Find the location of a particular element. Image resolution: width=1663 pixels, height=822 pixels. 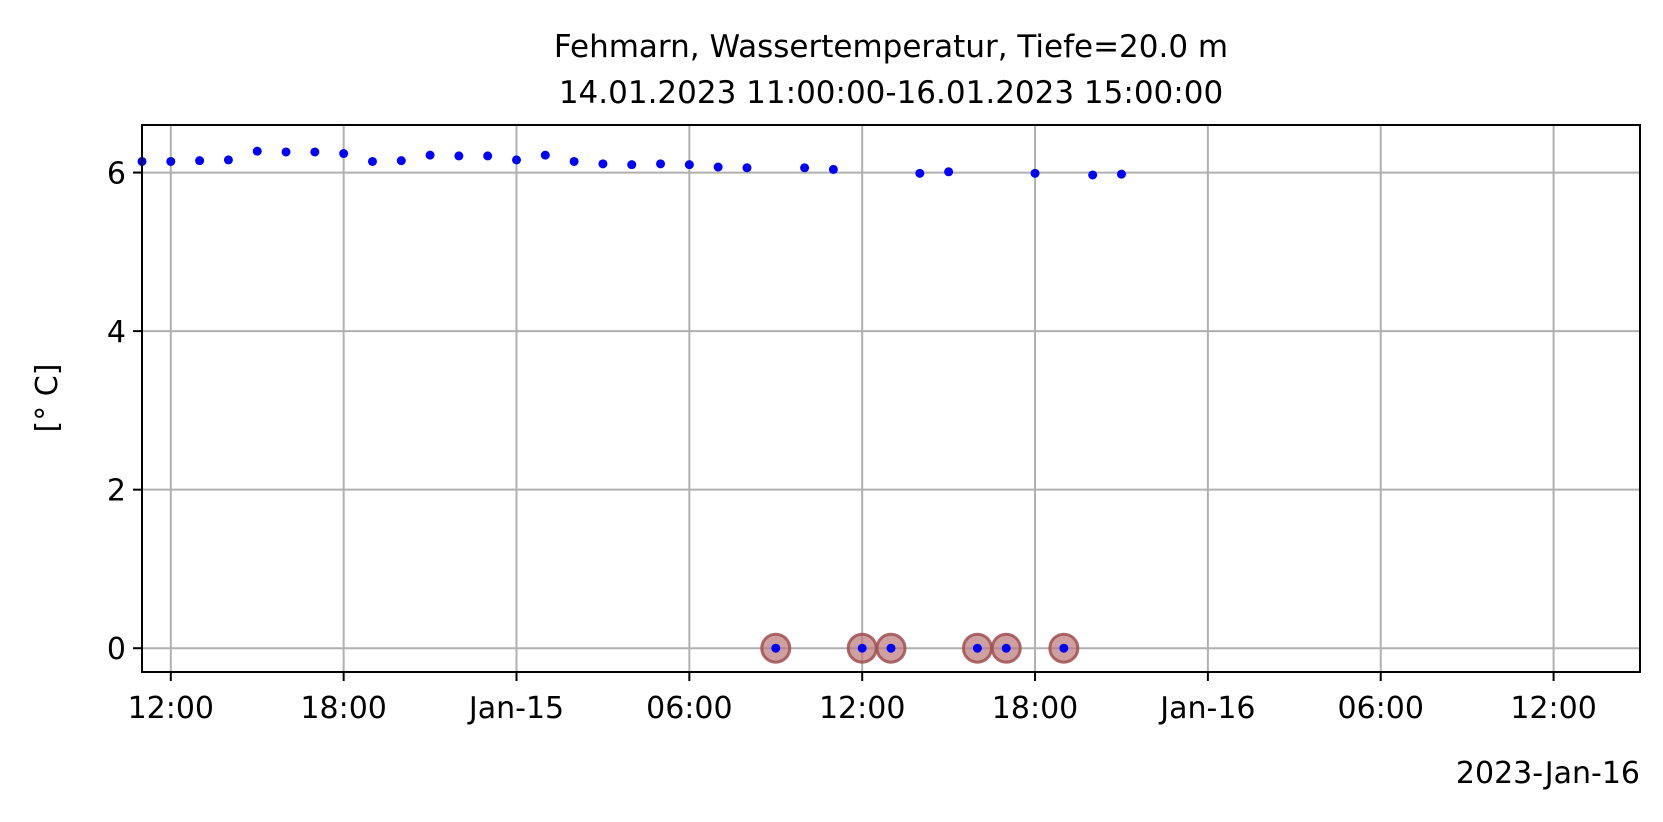

chart-title-line-1: Fehmarn, Wassertemperatur, Tiefe=20.0 m is located at coordinates (891, 47).